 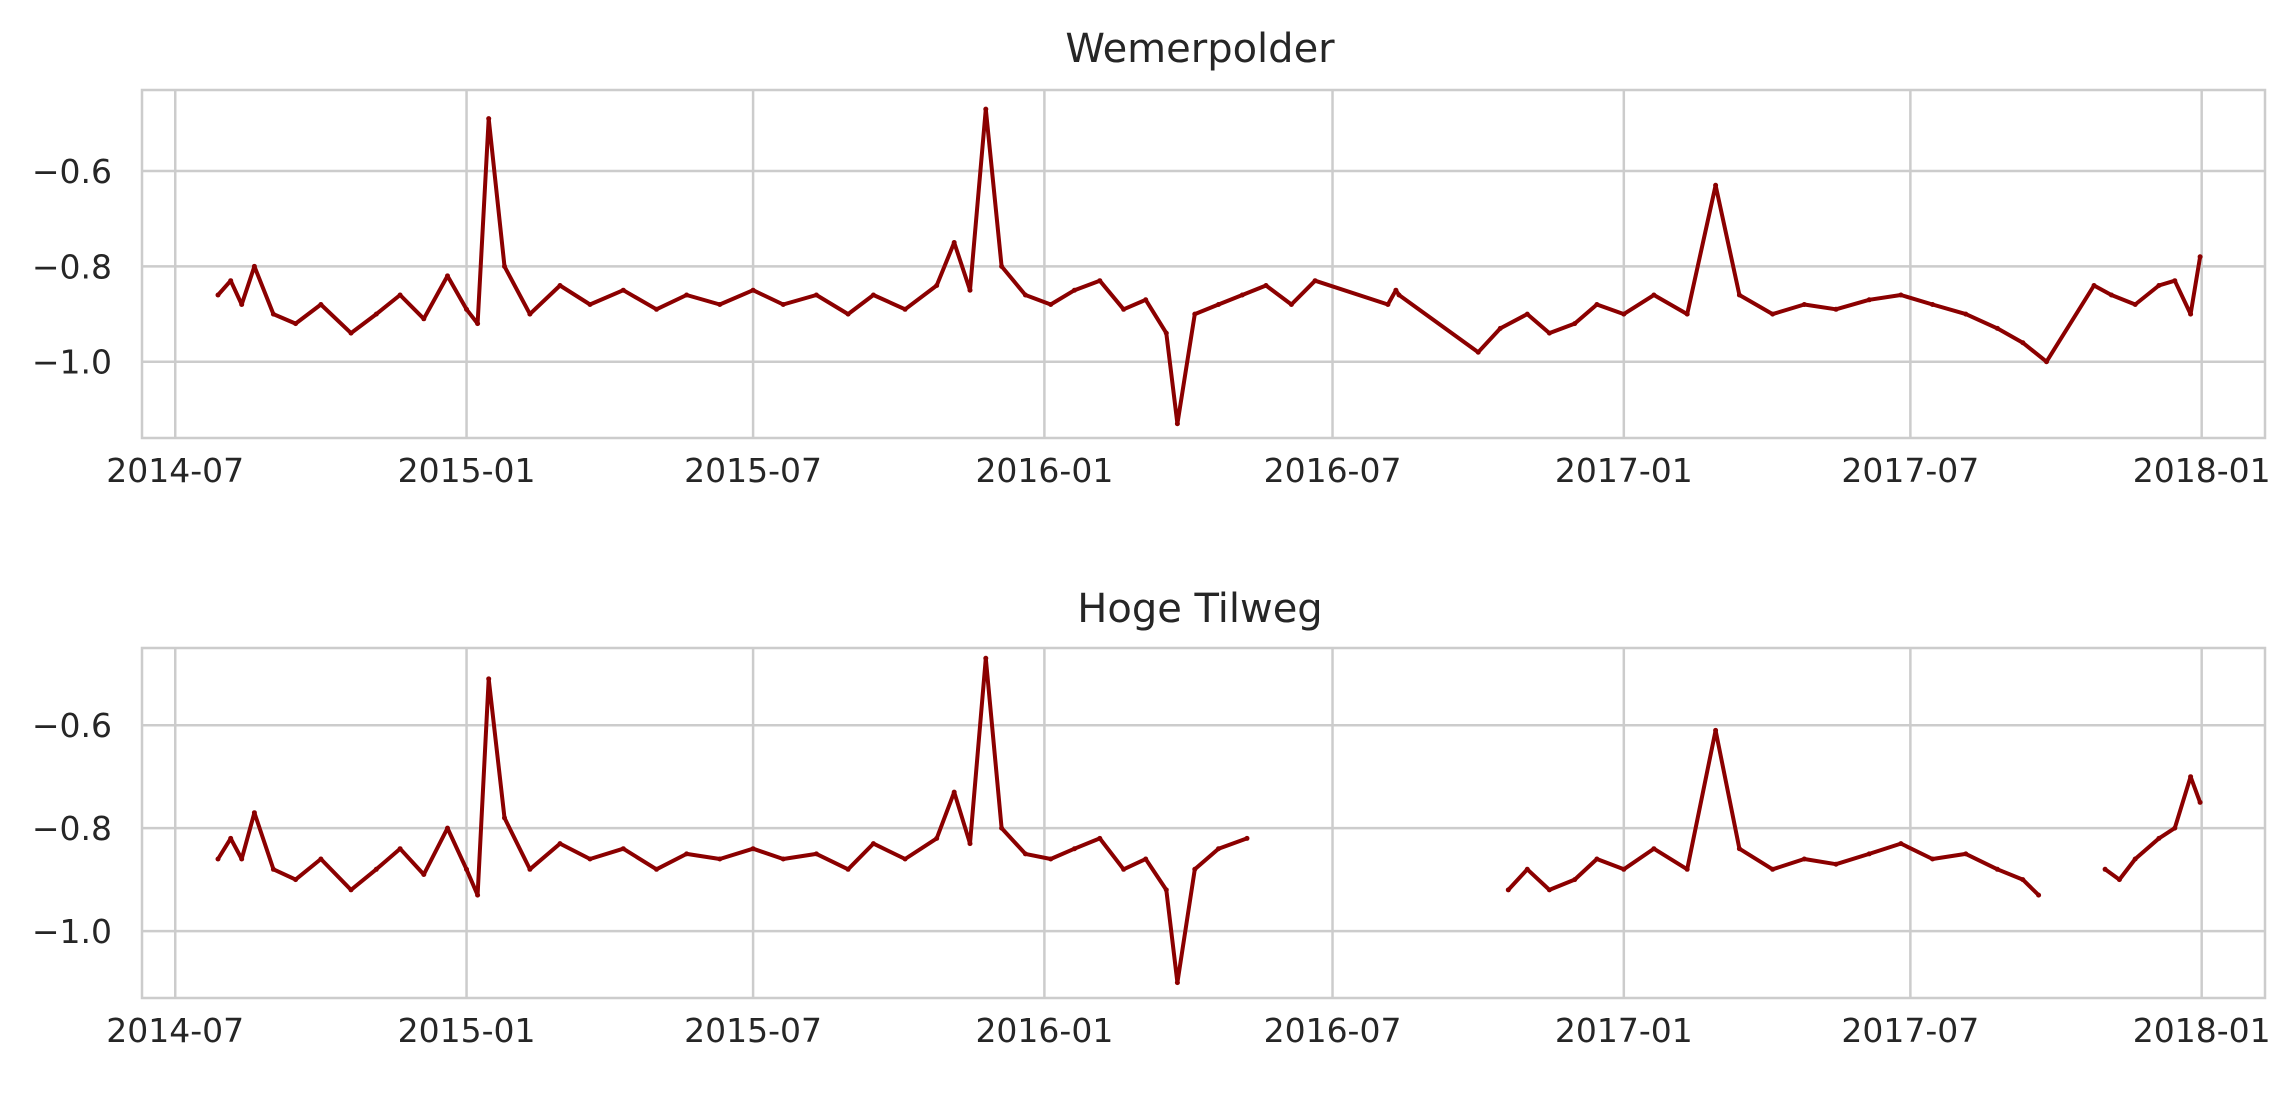 I want to click on x-tick-label: 2015-01, so click(x=467, y=1030).